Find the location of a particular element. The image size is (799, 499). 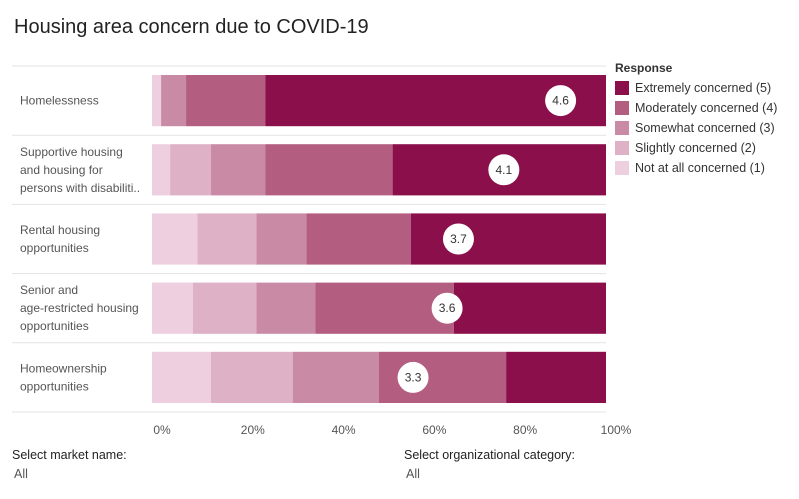

legend-title: Response is located at coordinates (644, 68).